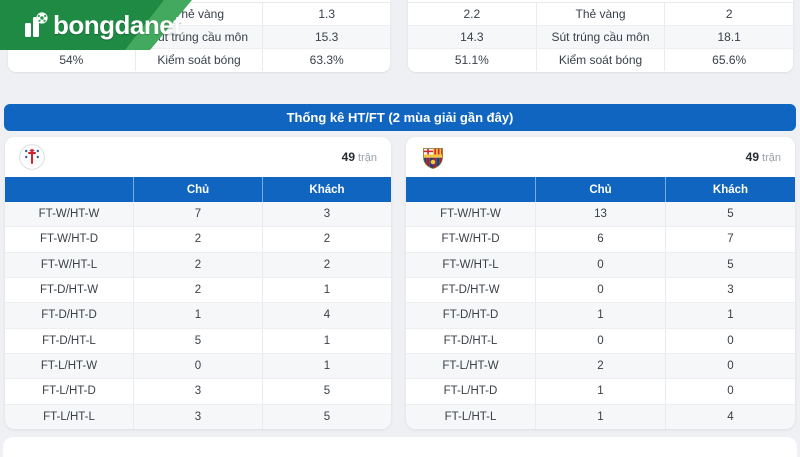  Describe the element at coordinates (400, 117) in the screenshot. I see `section-title: Thống kê HT/FT (2 mùa giải gần đây)` at that location.